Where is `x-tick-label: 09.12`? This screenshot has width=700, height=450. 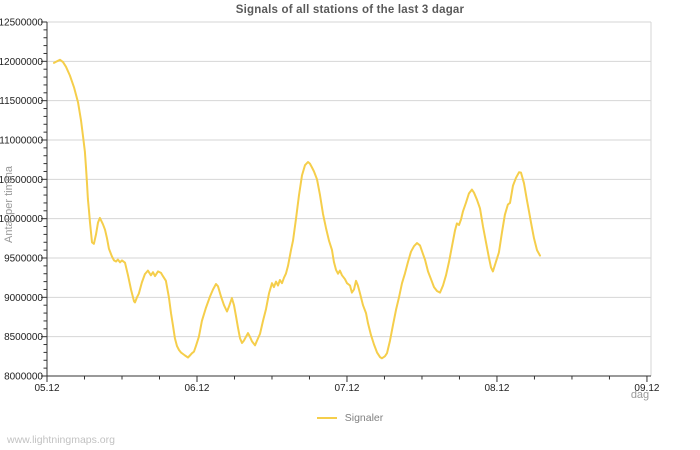
x-tick-label: 09.12 is located at coordinates (646, 388).